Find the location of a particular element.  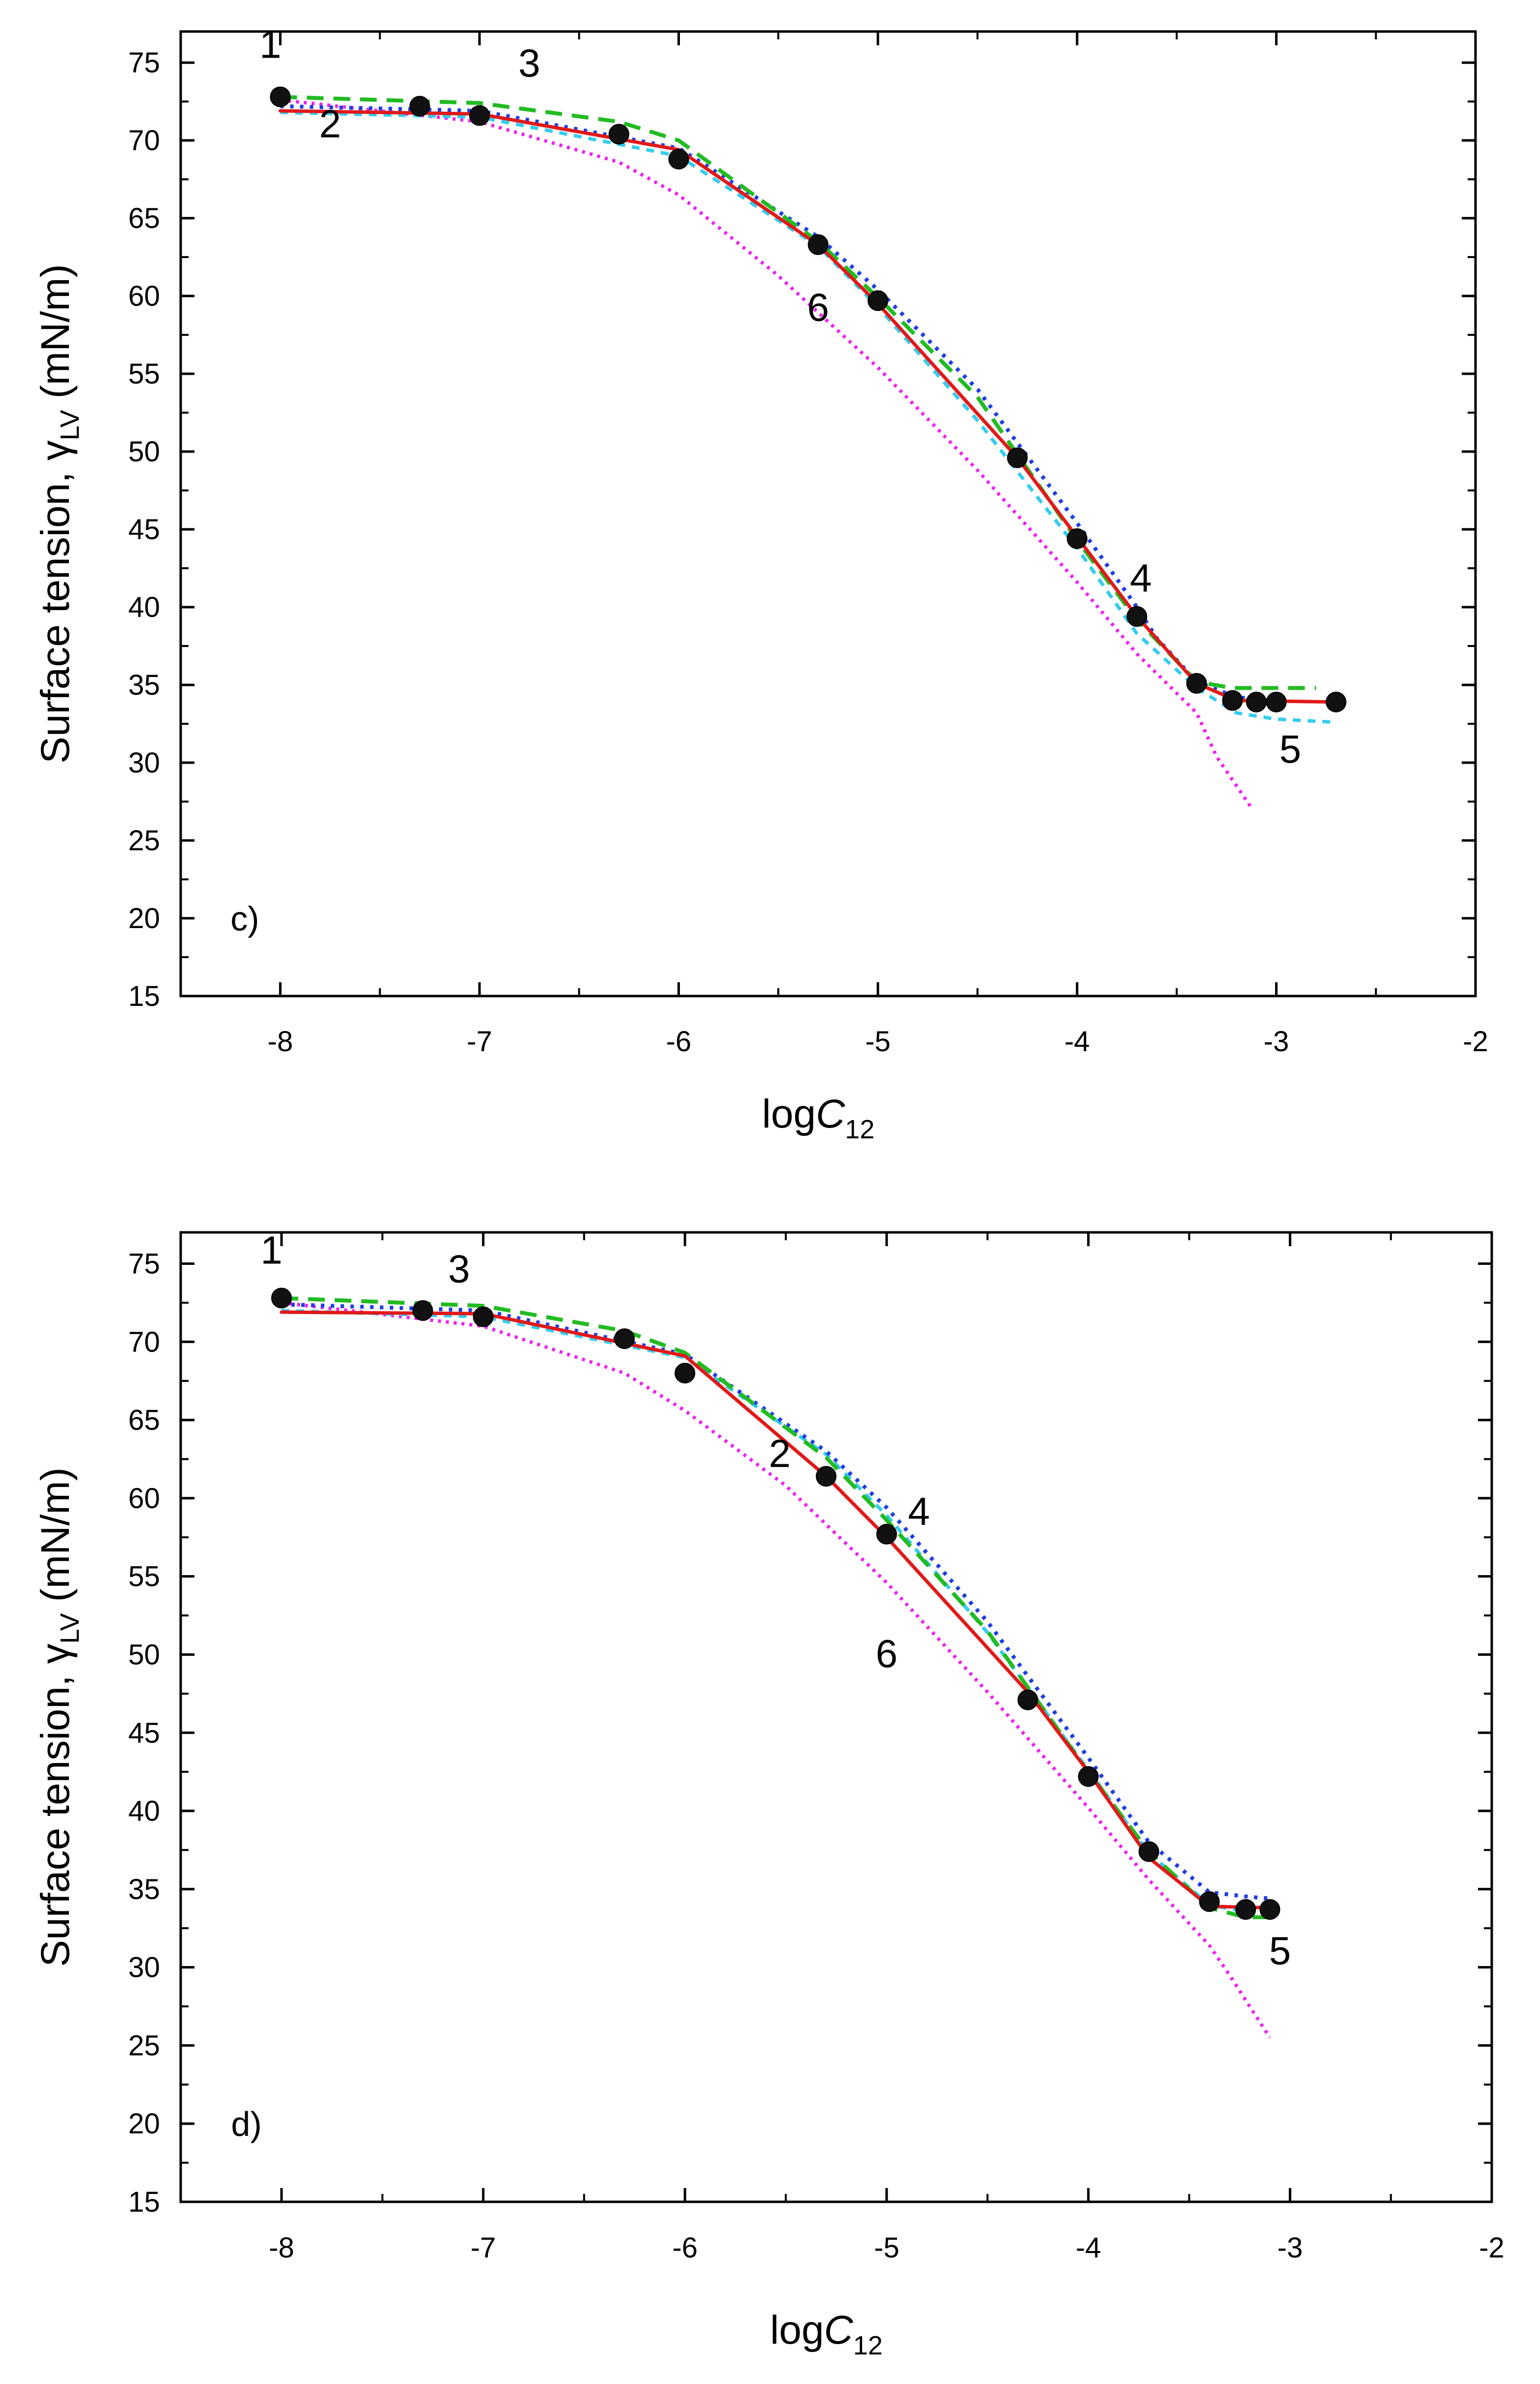

panel-label: d) is located at coordinates (246, 2124).